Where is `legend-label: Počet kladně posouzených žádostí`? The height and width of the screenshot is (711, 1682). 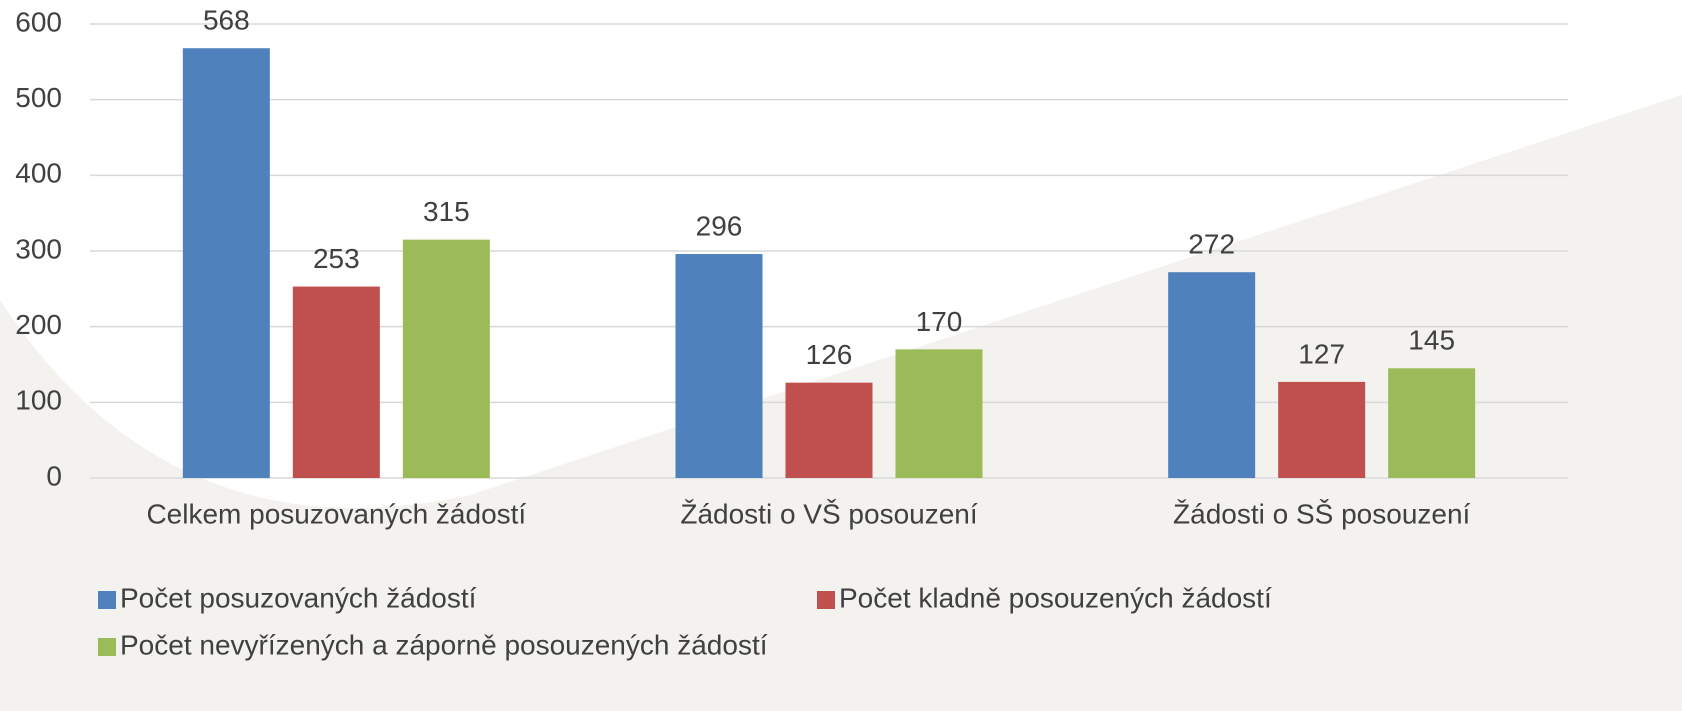 legend-label: Počet kladně posouzených žádostí is located at coordinates (1055, 597).